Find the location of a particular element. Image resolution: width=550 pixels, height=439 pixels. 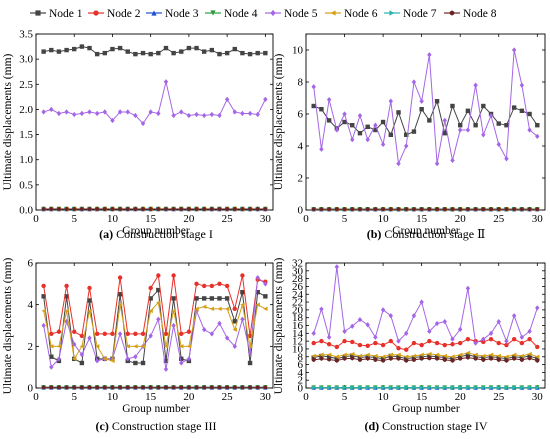

legend-marker is located at coordinates (38, 13).